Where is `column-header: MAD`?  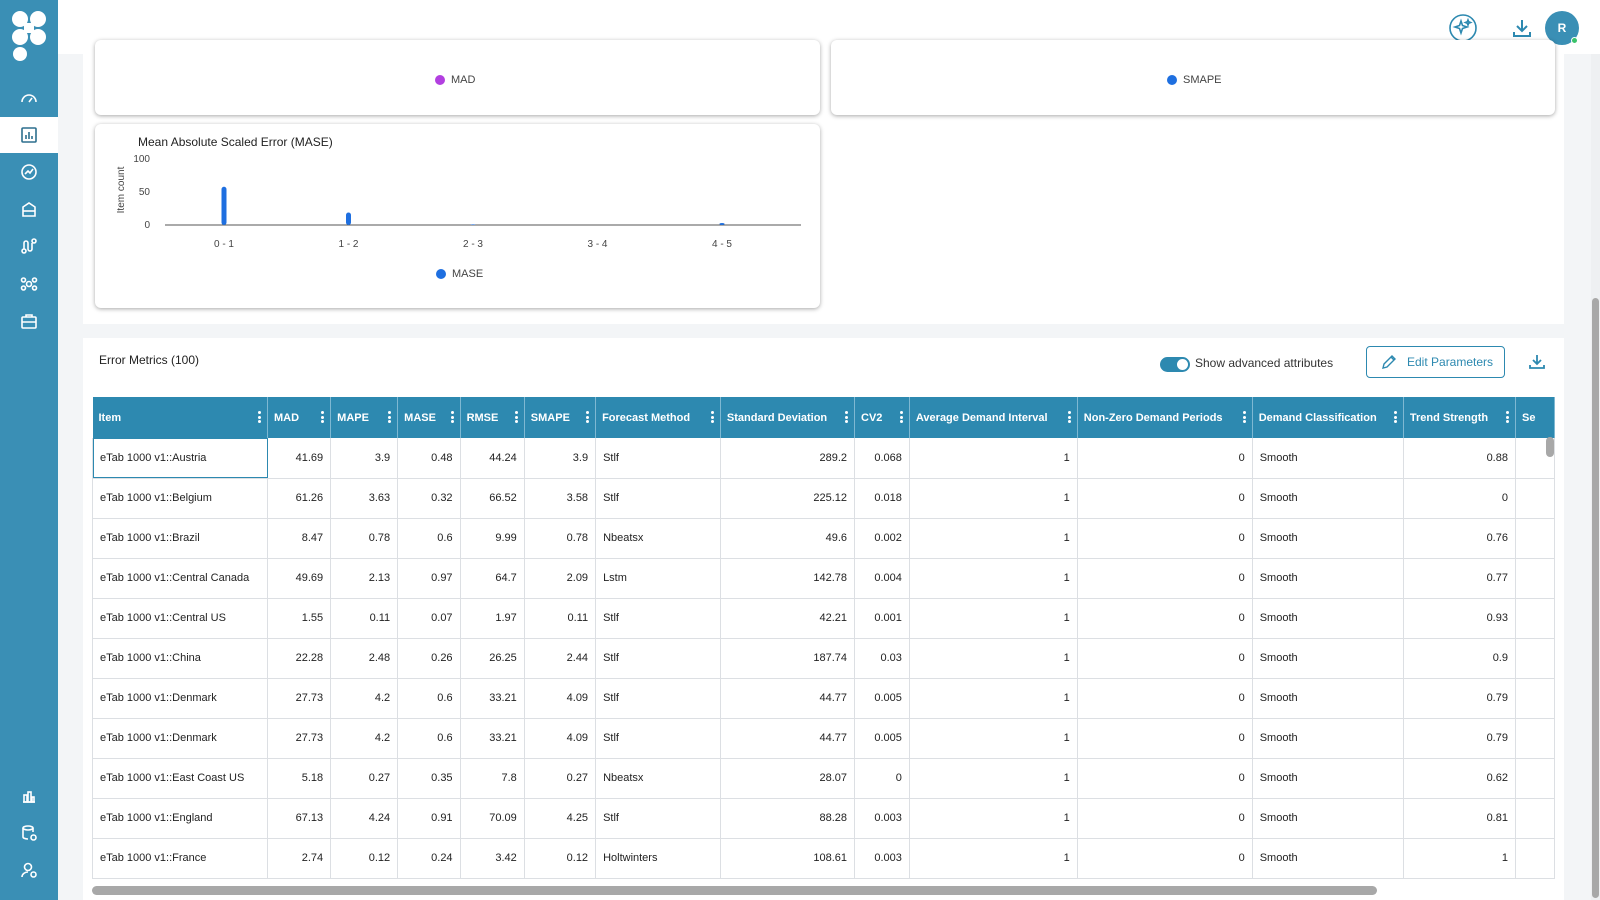
column-header: MAD is located at coordinates (299, 417).